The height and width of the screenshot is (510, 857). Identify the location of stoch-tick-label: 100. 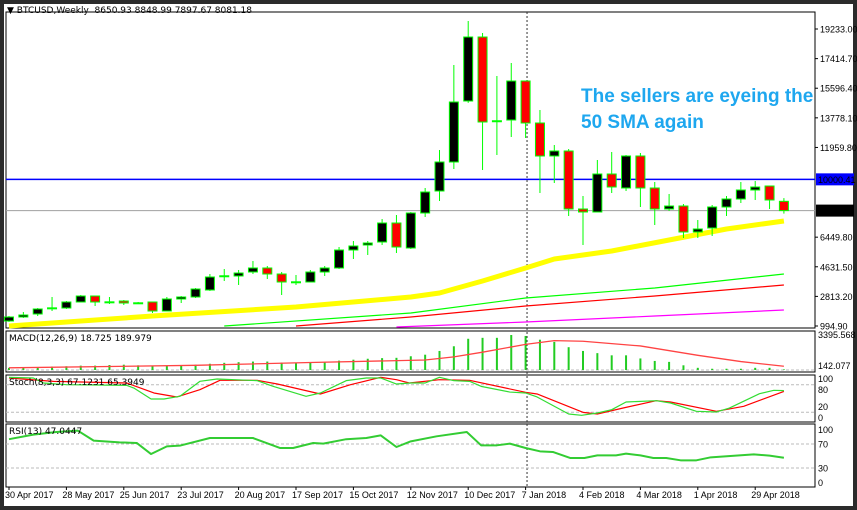
(825, 379).